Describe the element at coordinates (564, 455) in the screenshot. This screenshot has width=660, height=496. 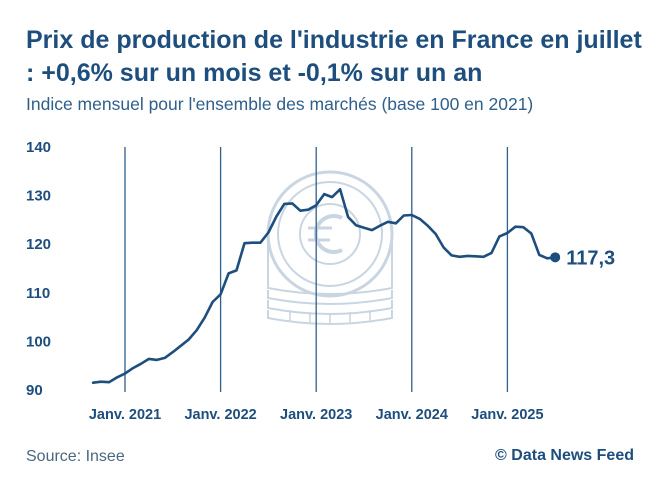
I see `credit-label: © Data News Feed` at that location.